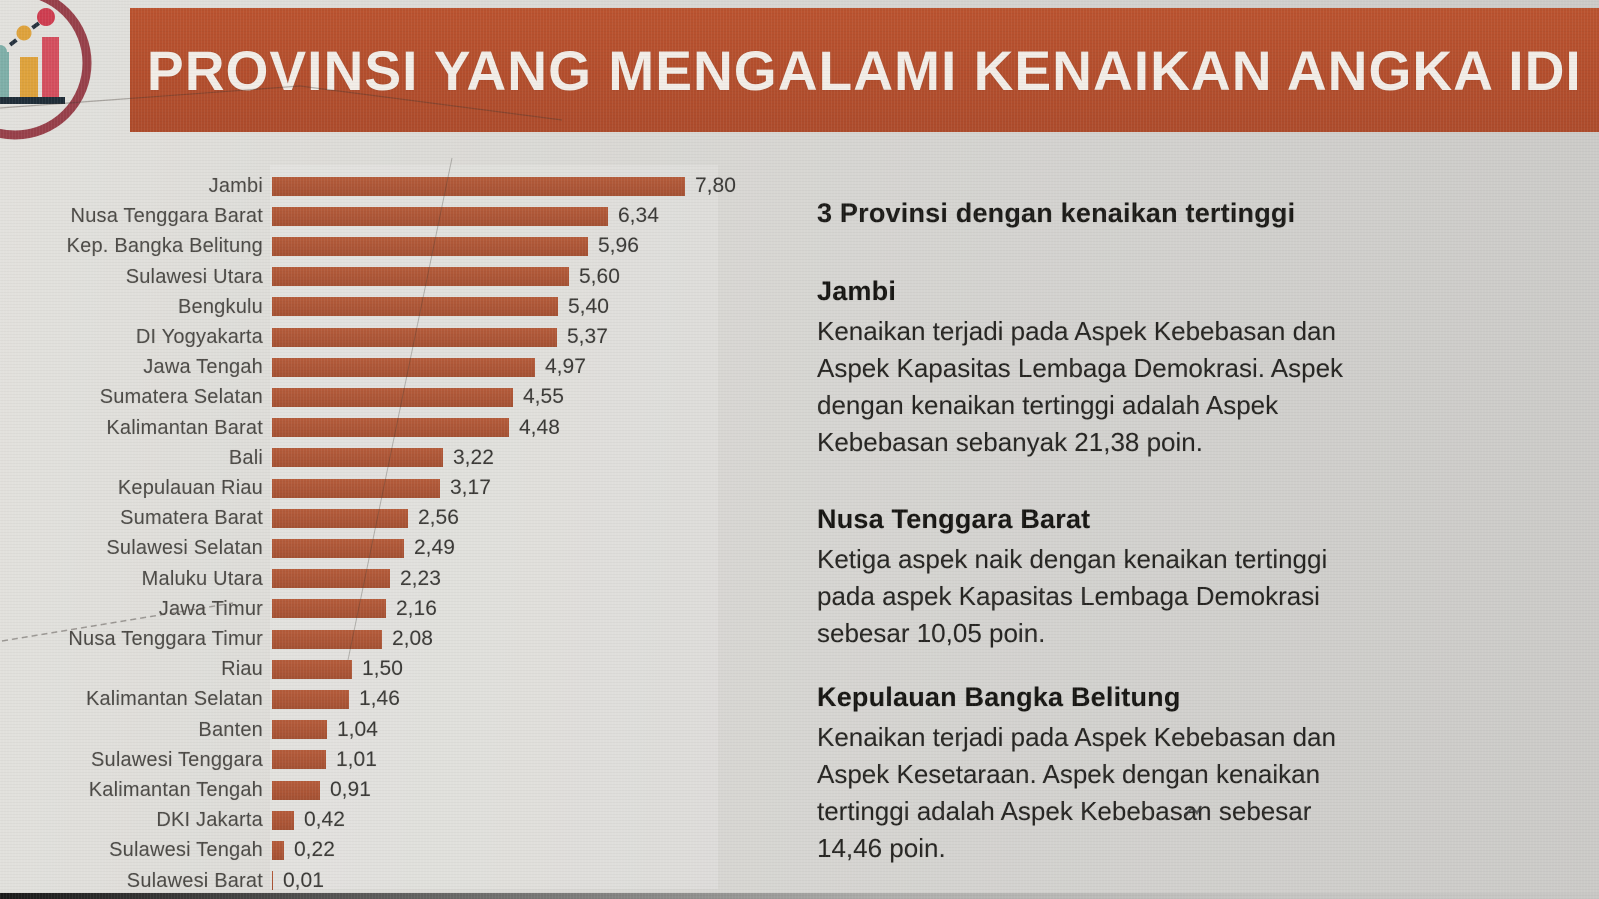 The height and width of the screenshot is (899, 1599). What do you see at coordinates (1048, 405) in the screenshot?
I see `province-section-text-line: dengan kenaikan tertinggi adalah Aspek` at bounding box center [1048, 405].